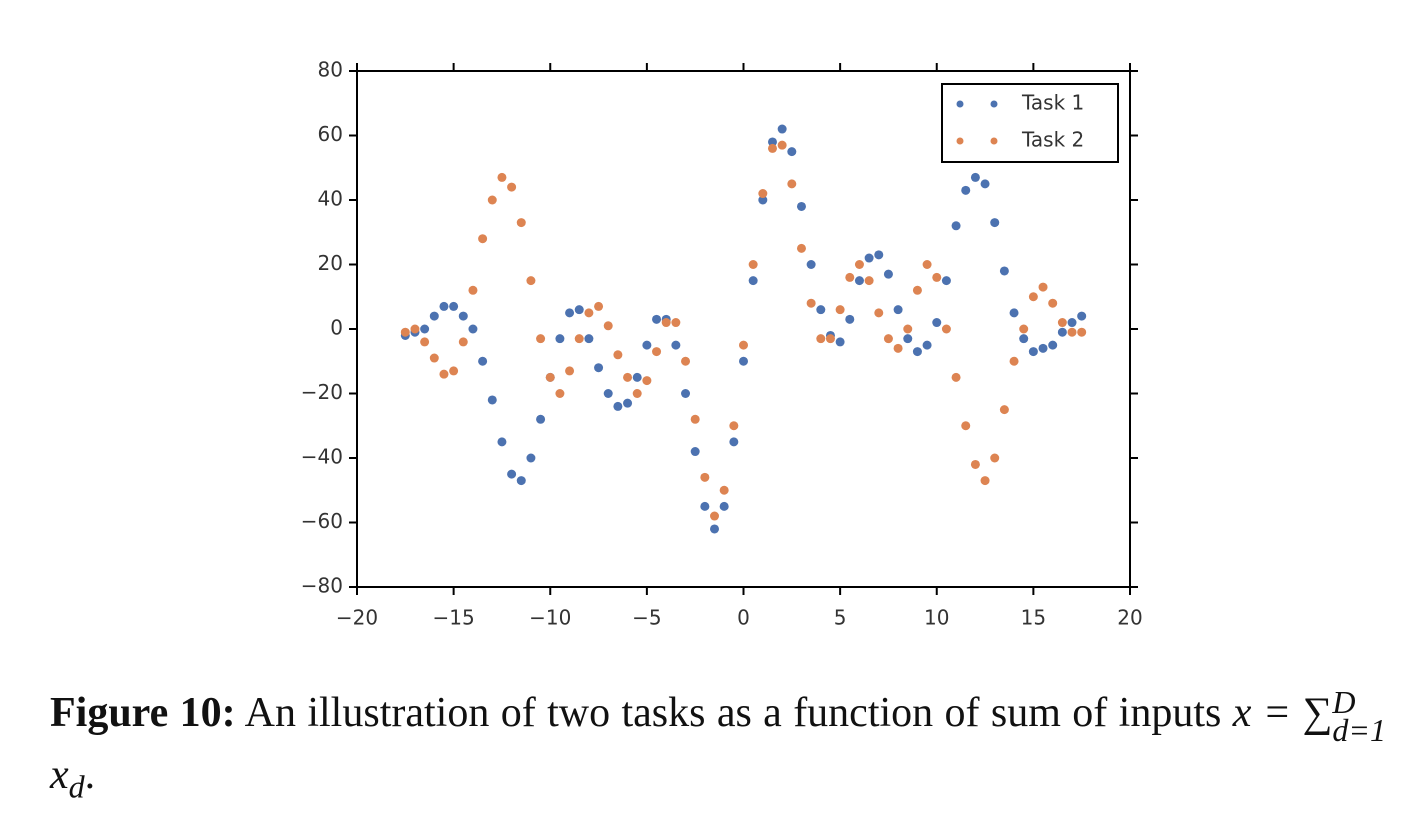  I want to click on y-tick-label: 40, so click(330, 199).